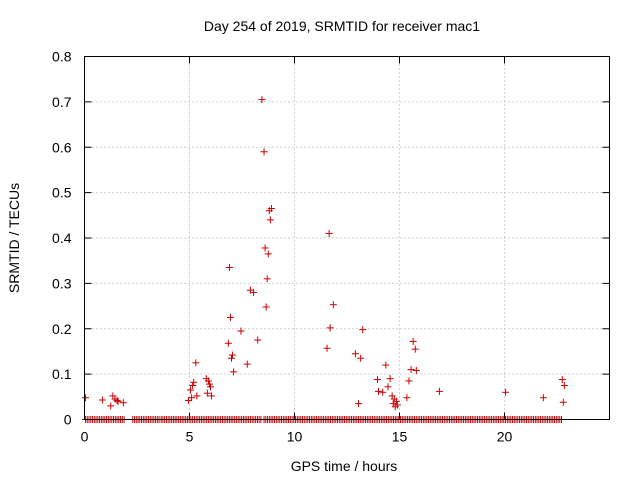 This screenshot has width=640, height=480. I want to click on y-tick-label: 0.1, so click(62, 374).